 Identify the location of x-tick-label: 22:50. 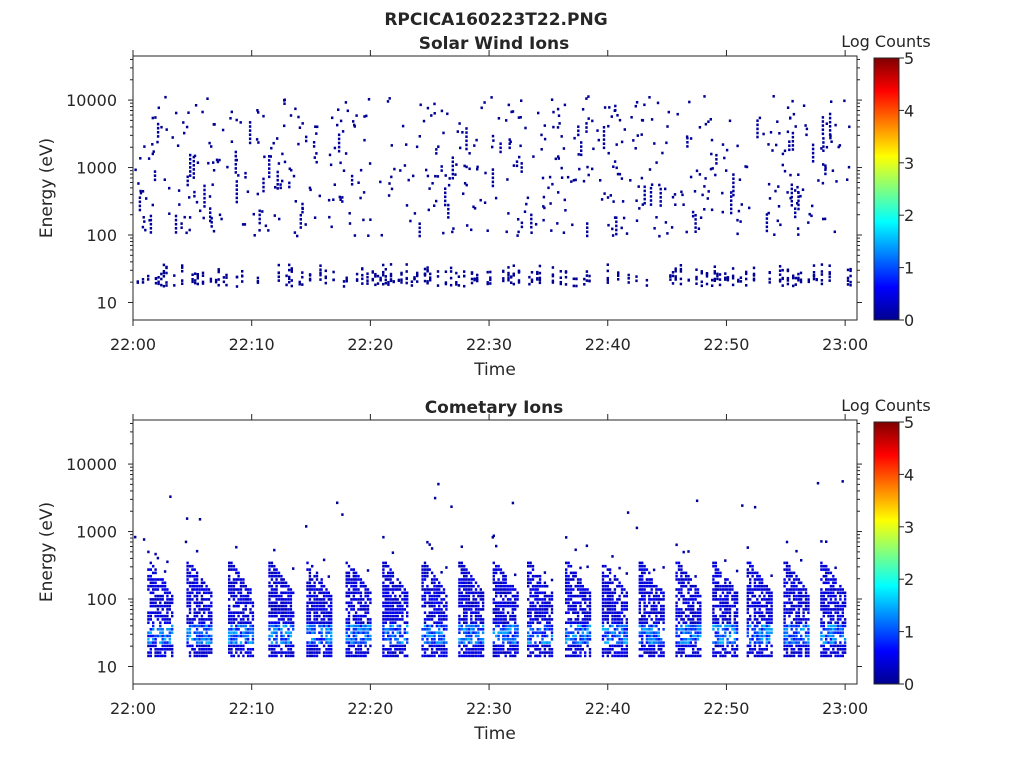
(726, 344).